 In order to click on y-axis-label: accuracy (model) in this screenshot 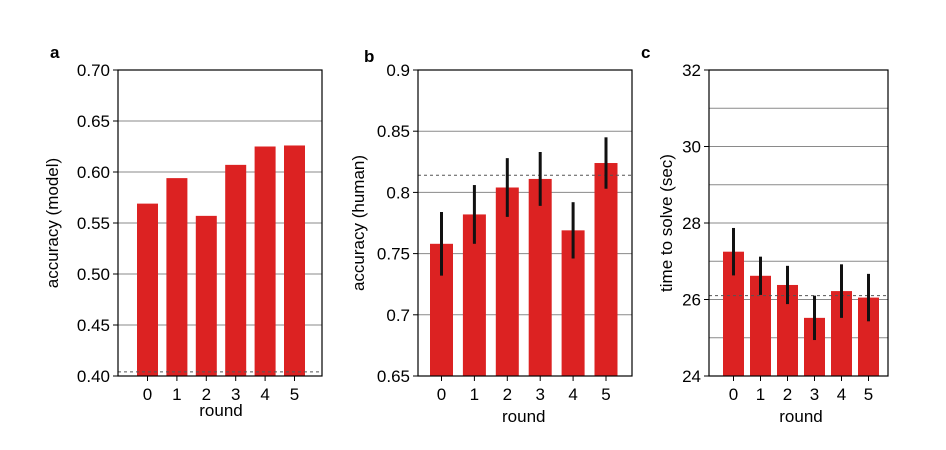, I will do `click(52, 223)`.